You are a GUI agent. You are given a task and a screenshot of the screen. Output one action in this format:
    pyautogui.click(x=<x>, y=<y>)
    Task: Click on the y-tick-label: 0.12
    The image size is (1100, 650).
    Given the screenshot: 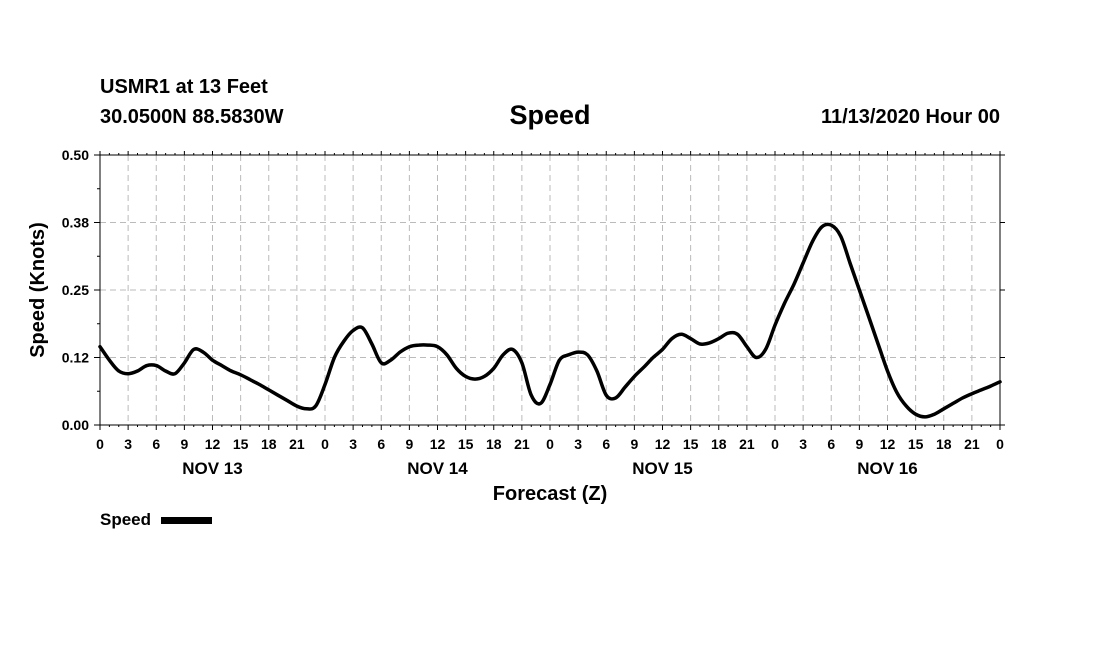 What is the action you would take?
    pyautogui.click(x=75, y=358)
    